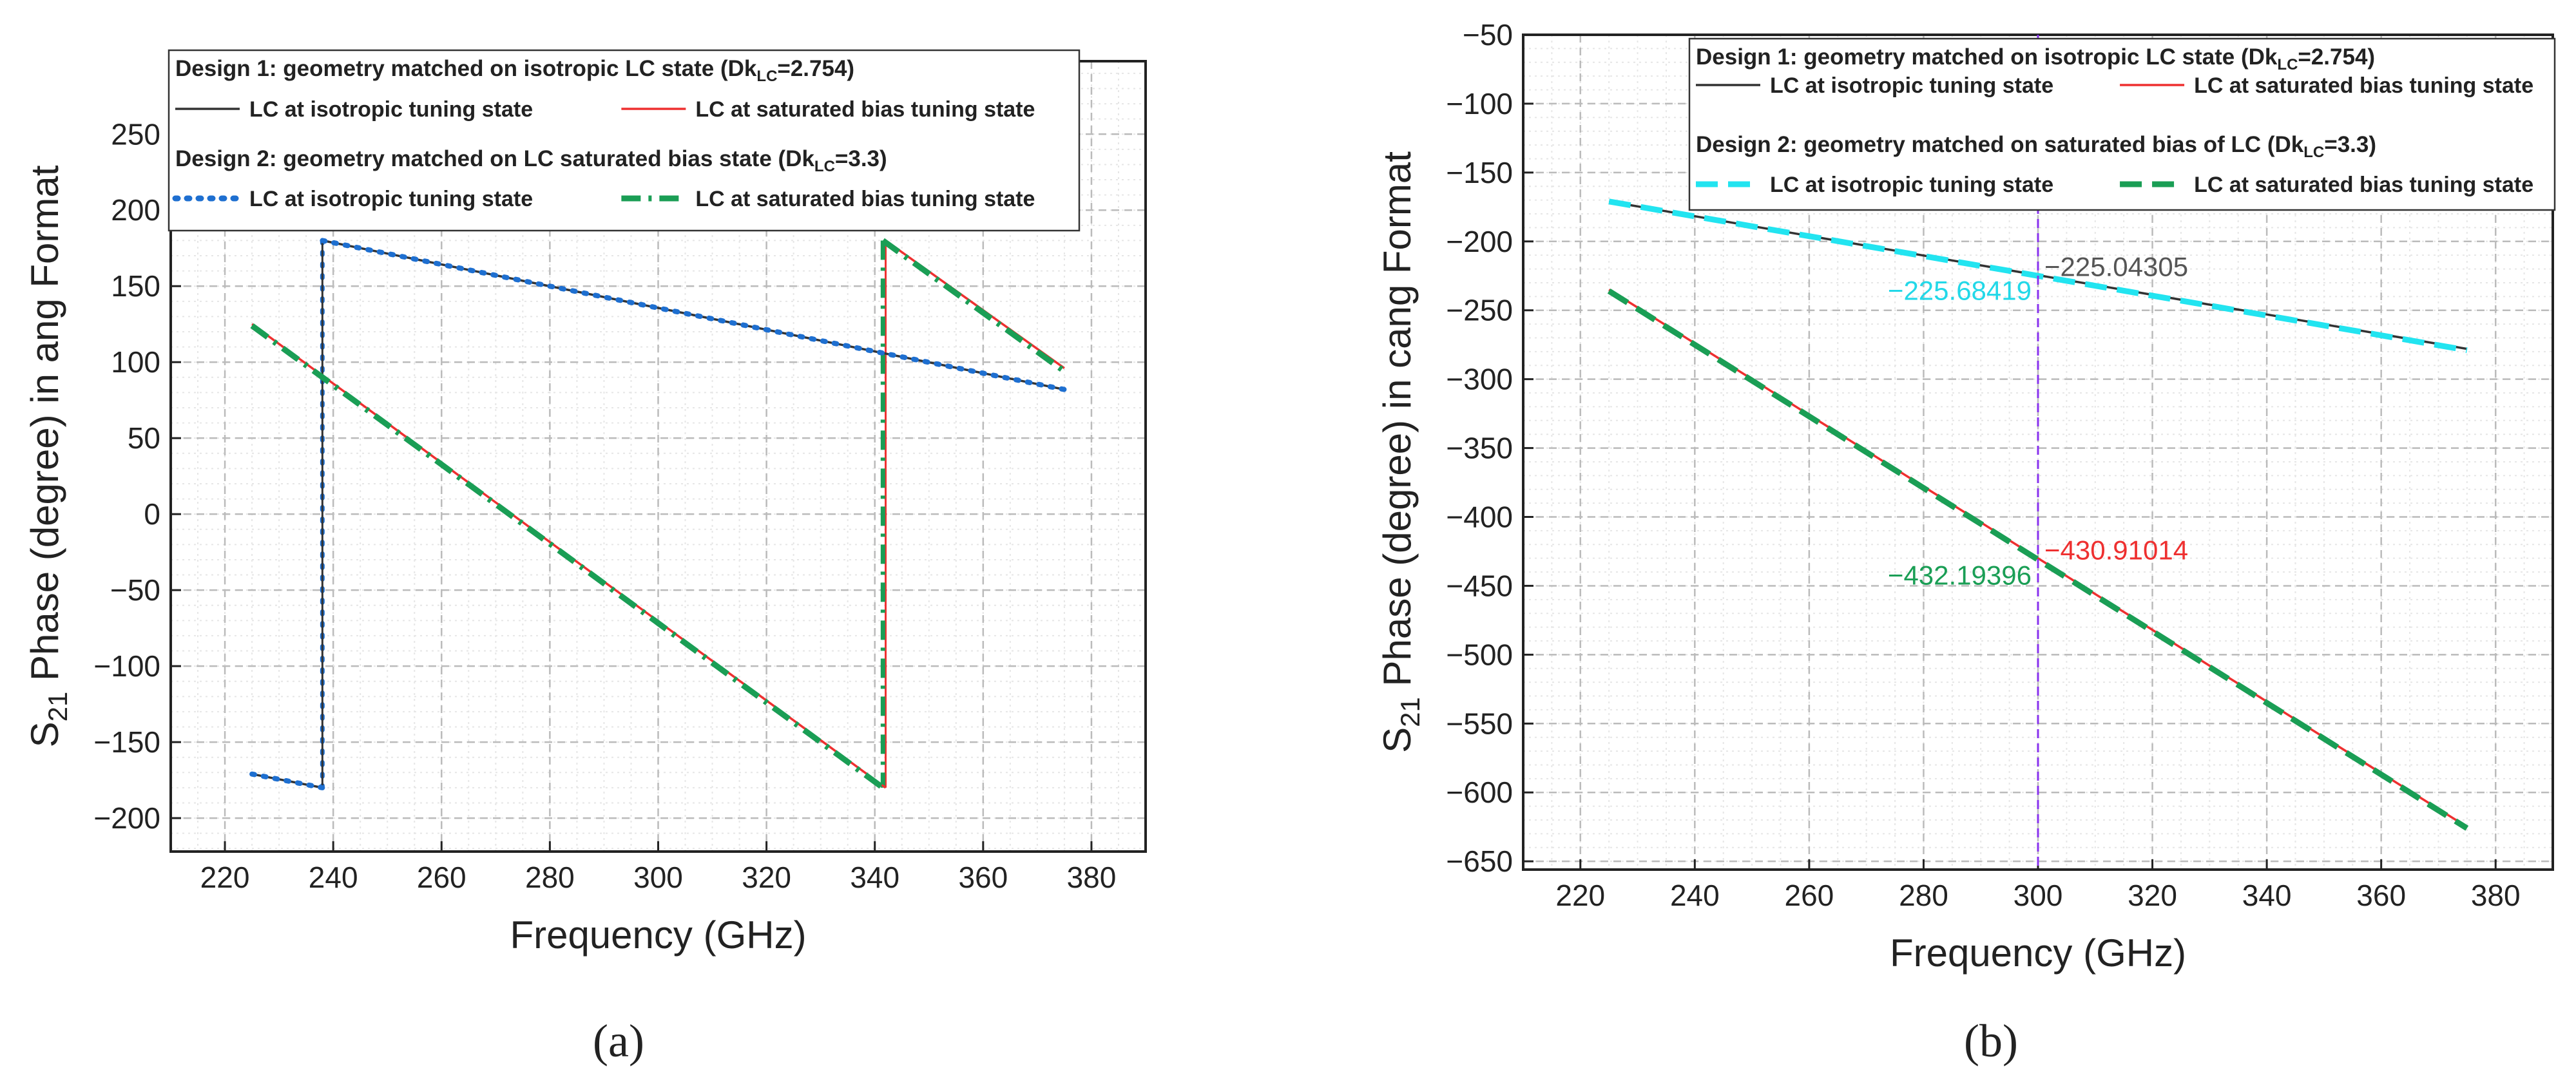 The width and height of the screenshot is (2576, 1077). Describe the element at coordinates (1479, 310) in the screenshot. I see `y-tick-label: −250` at that location.